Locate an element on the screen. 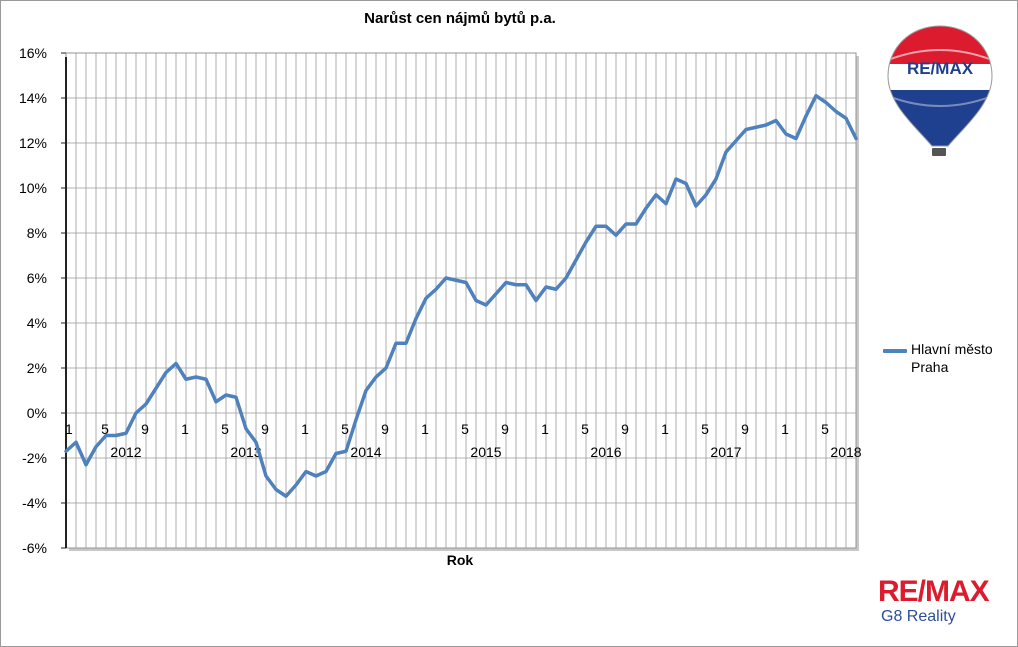  y-tick-label: -4% is located at coordinates (34, 503).